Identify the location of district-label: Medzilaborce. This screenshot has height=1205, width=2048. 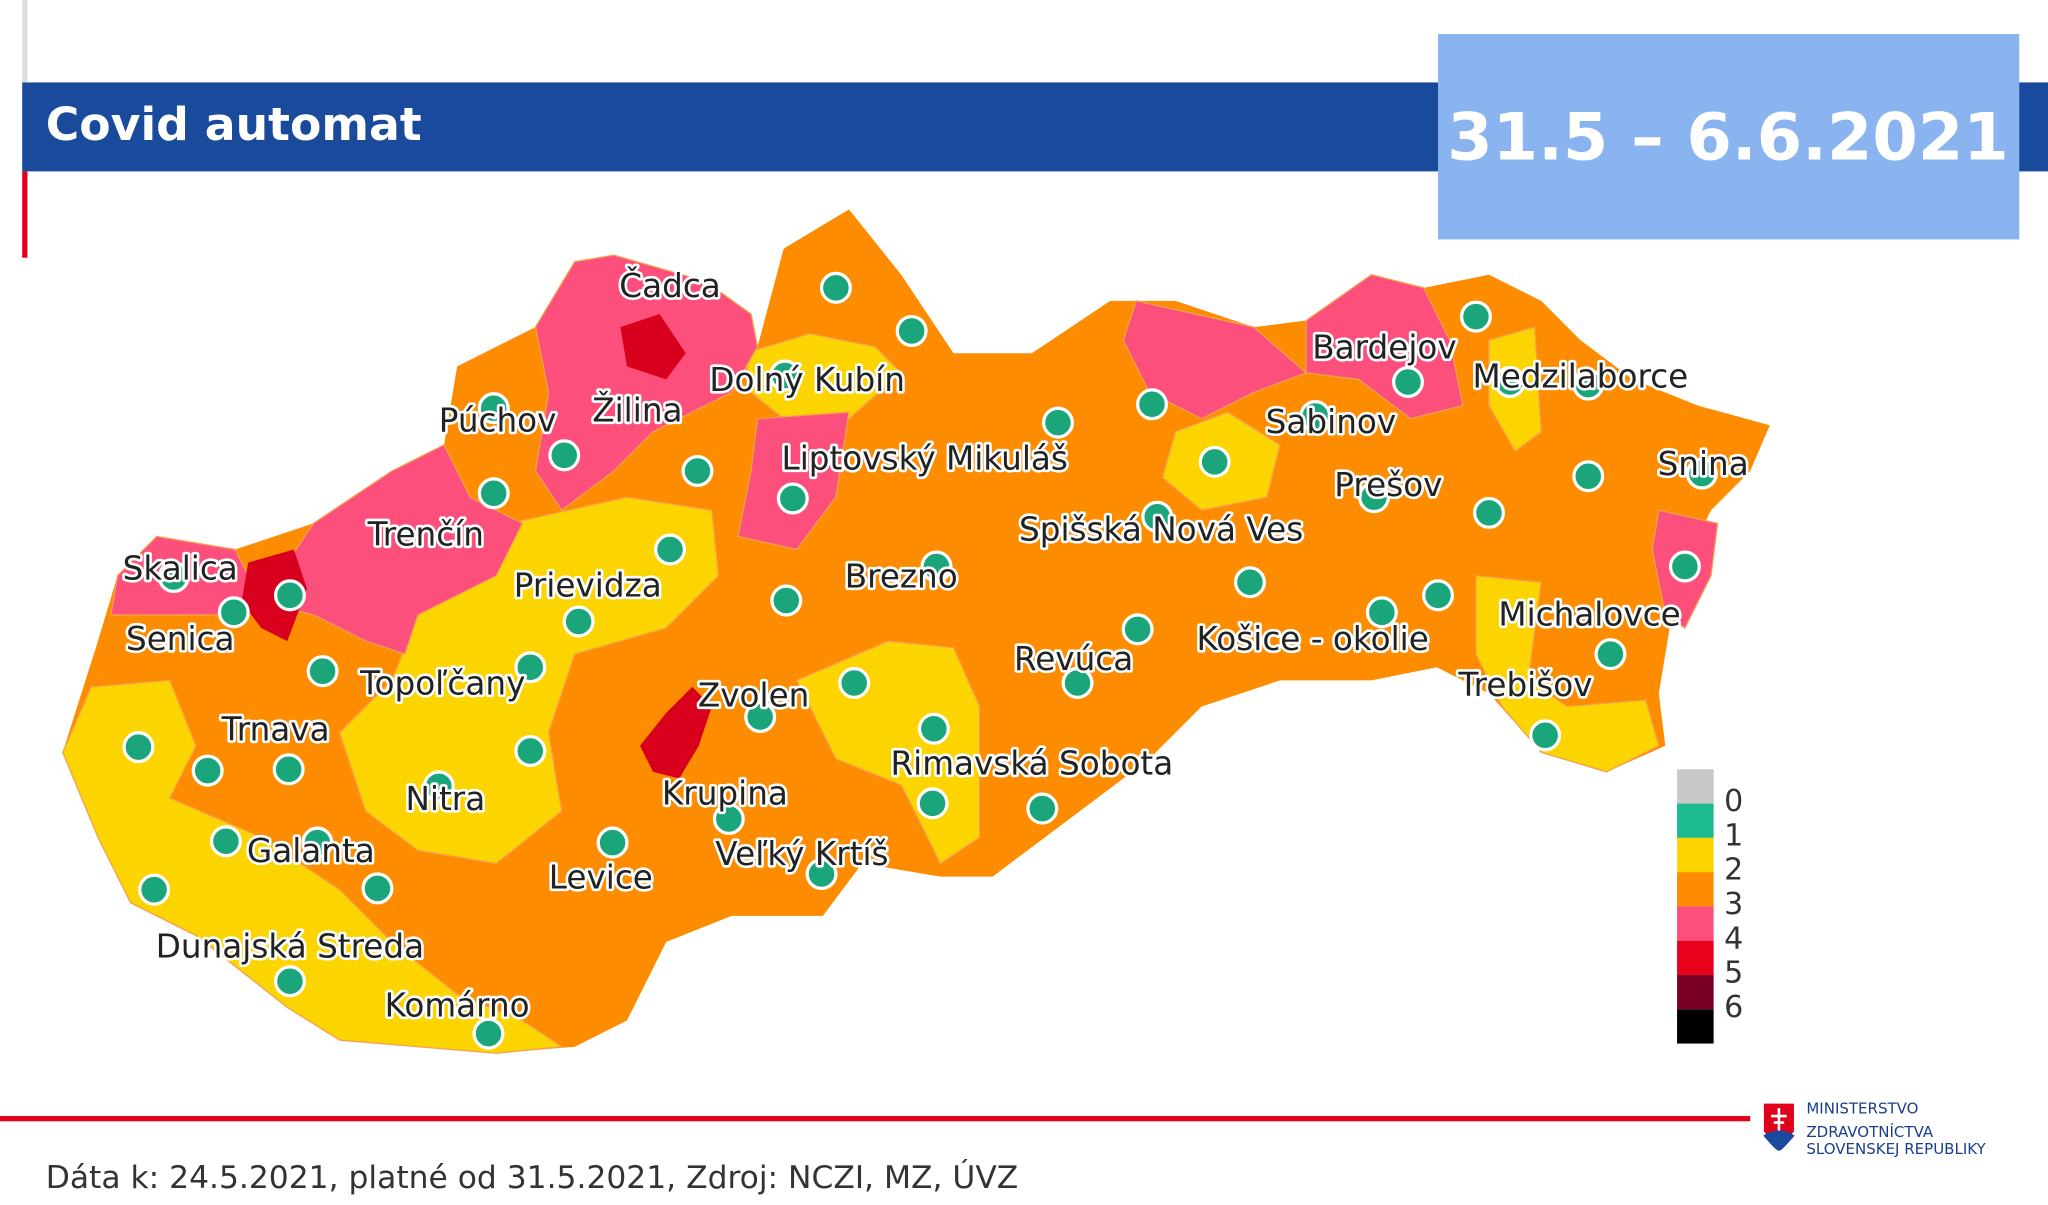
(1581, 376).